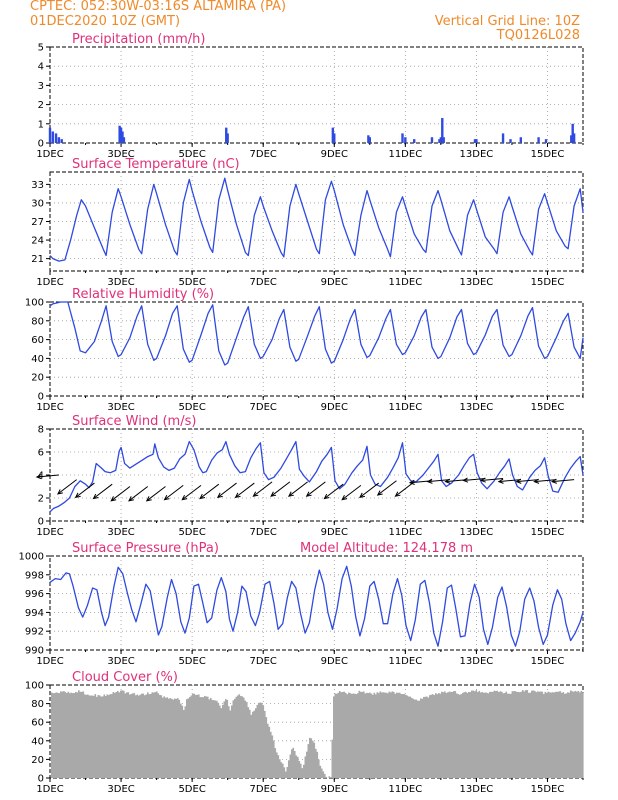 The image size is (618, 800). What do you see at coordinates (405, 407) in the screenshot?
I see `humidity-xtick-label: 11DEC` at bounding box center [405, 407].